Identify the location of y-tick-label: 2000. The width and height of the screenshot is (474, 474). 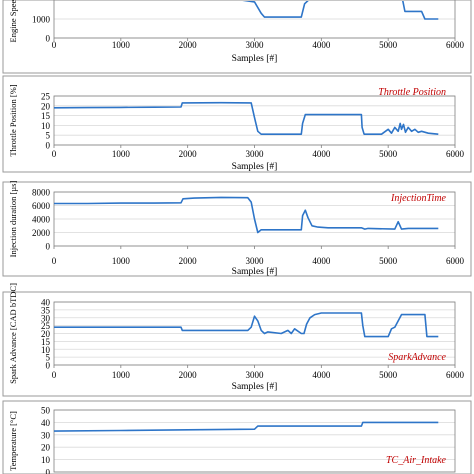
(41, 233).